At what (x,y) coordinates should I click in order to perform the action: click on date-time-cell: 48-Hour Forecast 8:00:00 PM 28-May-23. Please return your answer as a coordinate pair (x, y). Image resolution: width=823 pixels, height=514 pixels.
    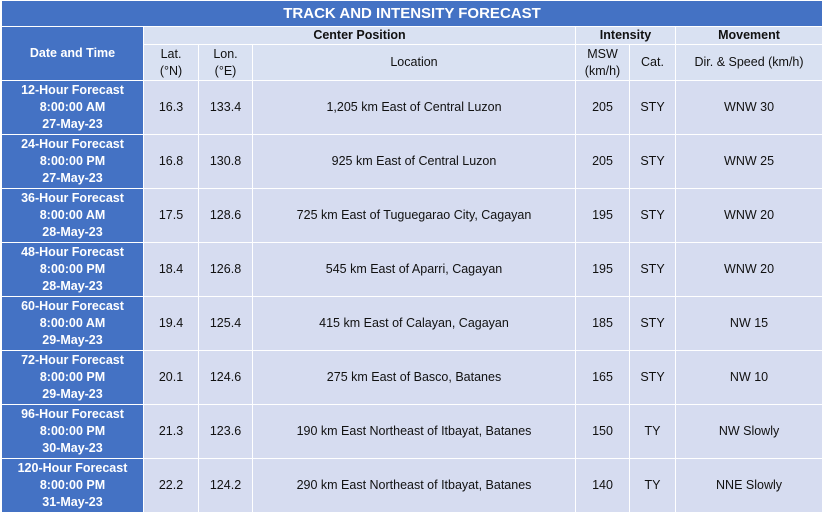
    Looking at the image, I should click on (72, 269).